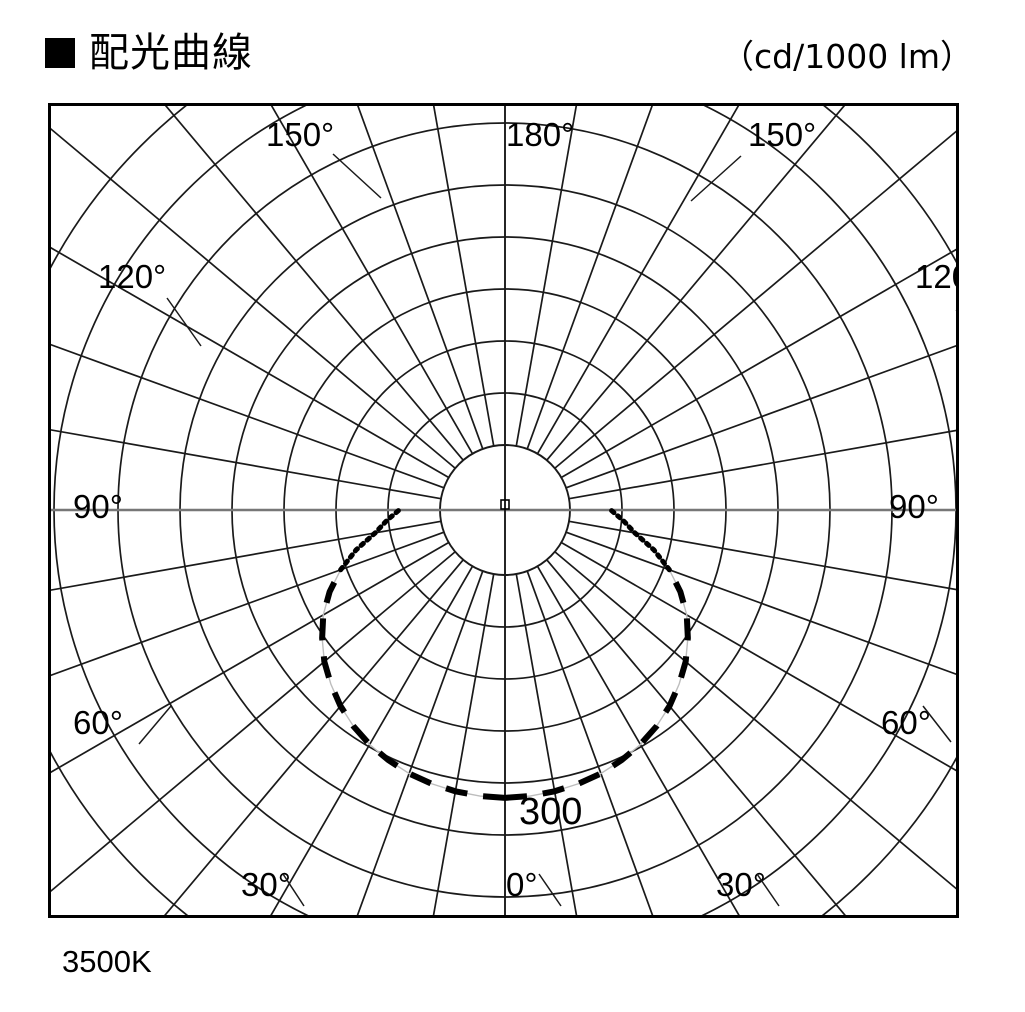 The image size is (1025, 1012). What do you see at coordinates (741, 884) in the screenshot?
I see `angle-label-30-right: 30°` at bounding box center [741, 884].